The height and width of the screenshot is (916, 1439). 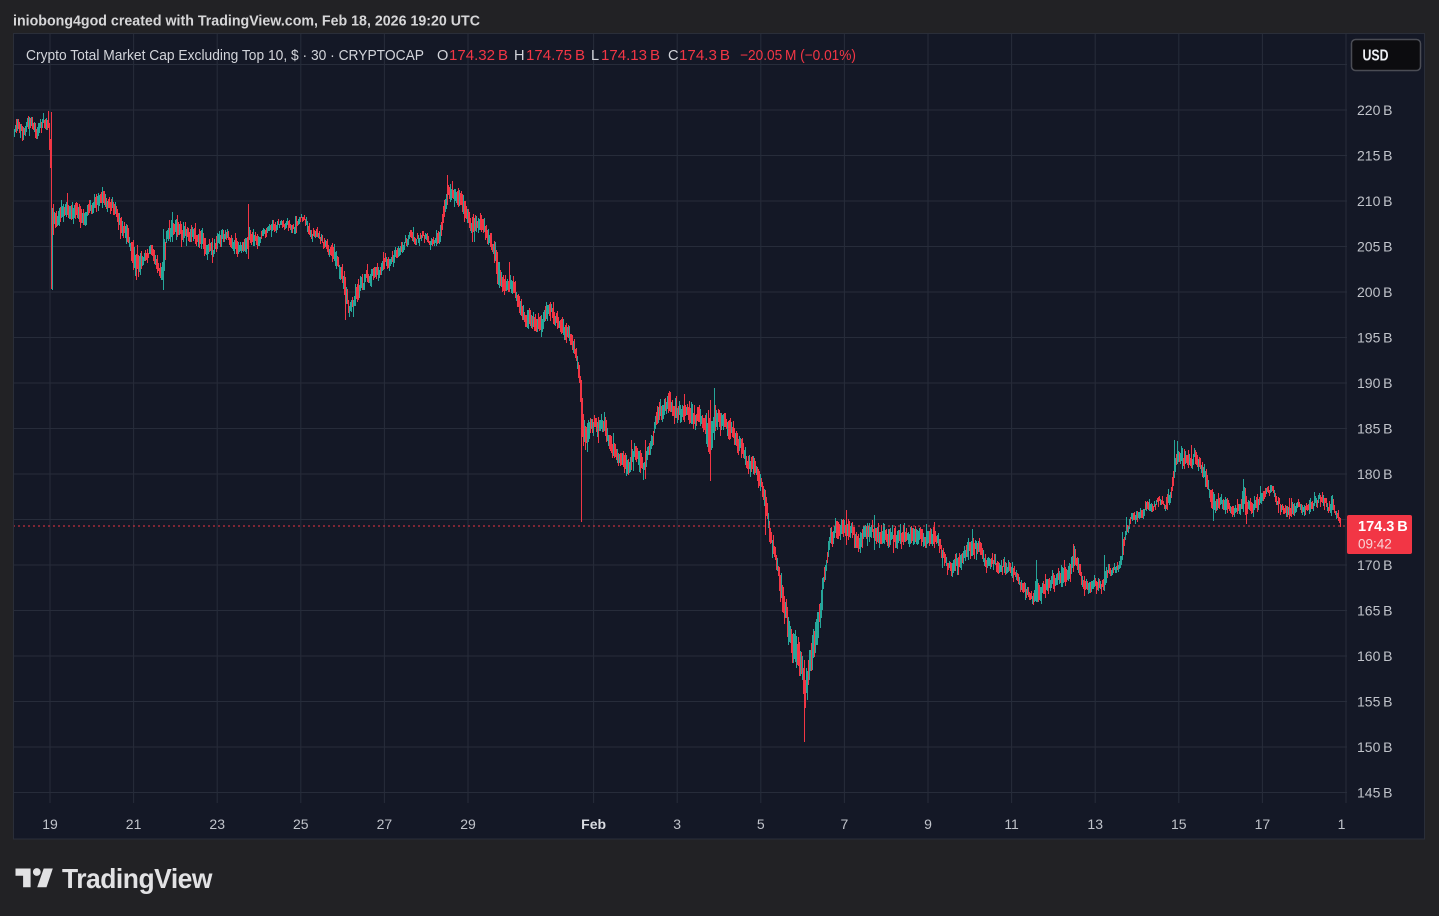 I want to click on svg-text: 29, so click(x=468, y=824).